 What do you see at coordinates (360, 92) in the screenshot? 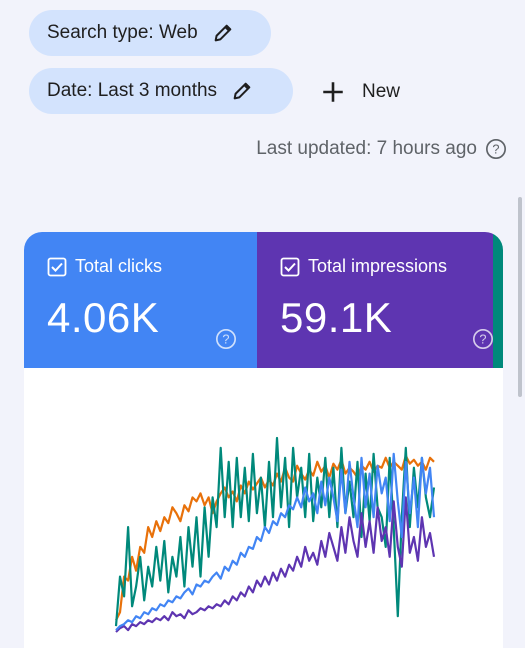
I see `new-filter-button: New` at bounding box center [360, 92].